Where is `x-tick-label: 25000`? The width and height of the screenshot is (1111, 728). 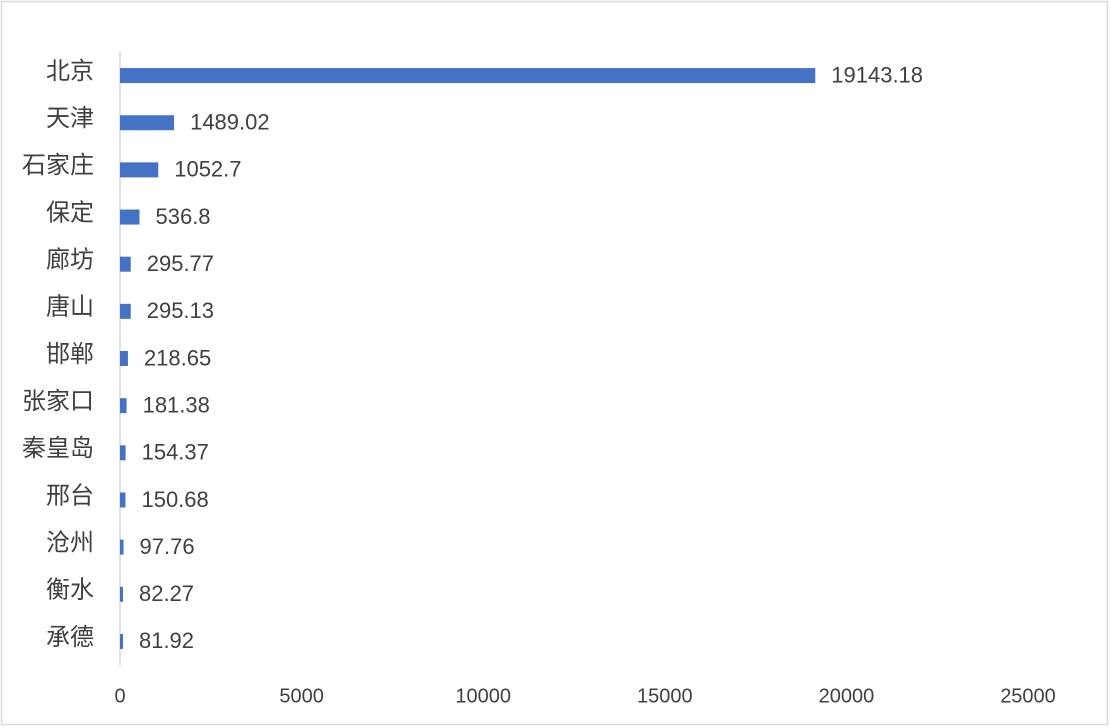
x-tick-label: 25000 is located at coordinates (1028, 696).